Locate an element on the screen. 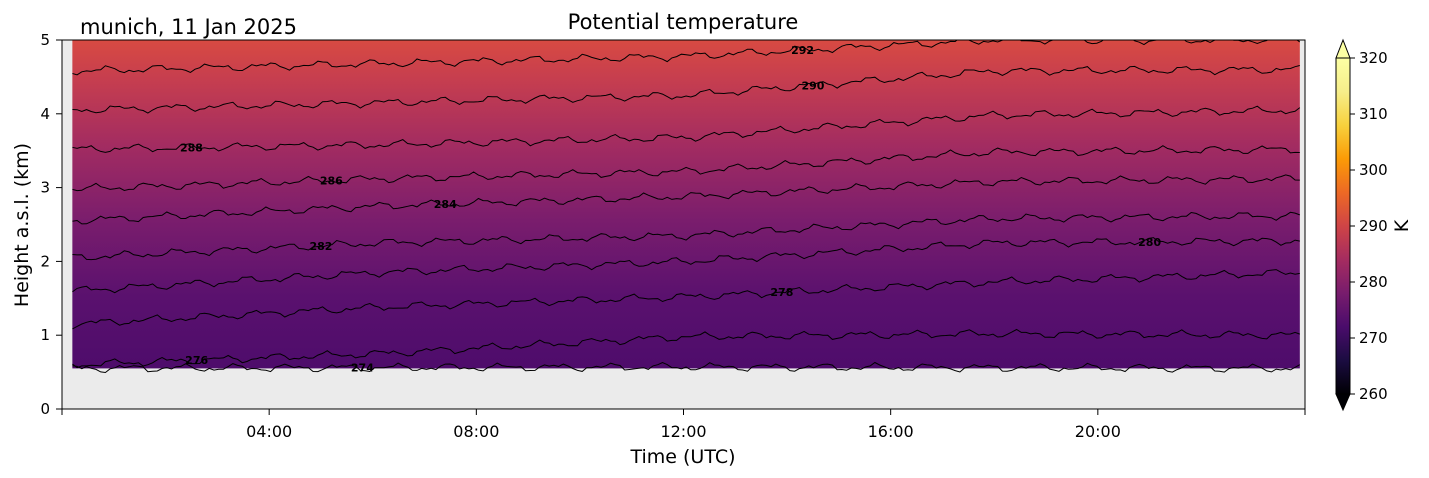 The image size is (1429, 478). x-axis-ticks: 04:00 08:00 12:00 16:00 20:00 is located at coordinates (683, 425).